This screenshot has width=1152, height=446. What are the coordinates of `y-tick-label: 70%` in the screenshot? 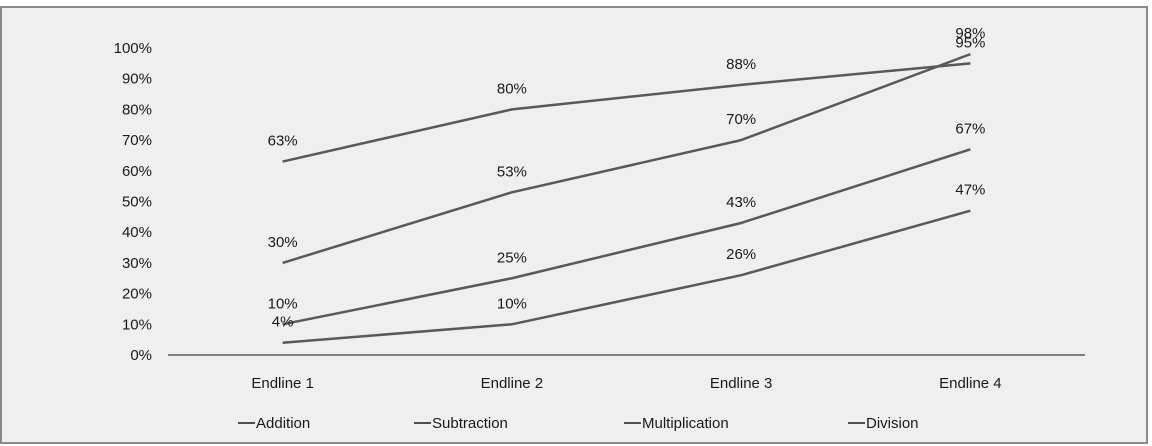 It's located at (137, 140).